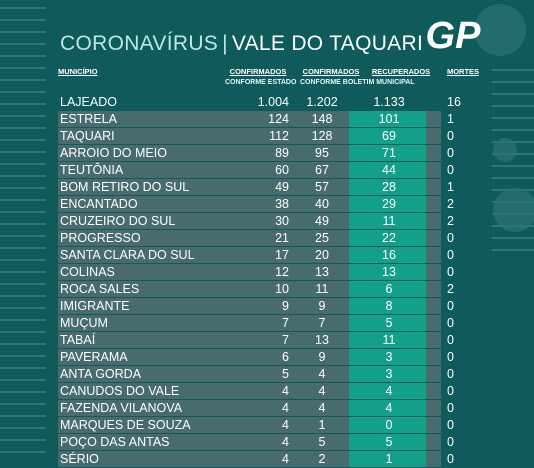 This screenshot has height=468, width=534. I want to click on cell-recuperados: 13, so click(389, 272).